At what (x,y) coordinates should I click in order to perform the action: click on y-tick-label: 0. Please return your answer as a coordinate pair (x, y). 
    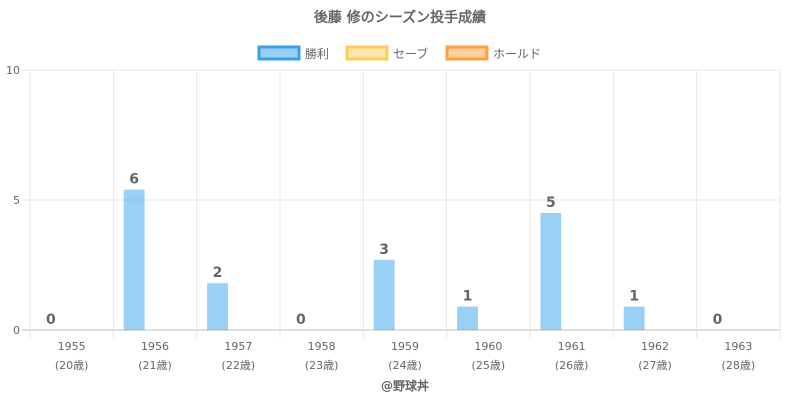
    Looking at the image, I should click on (16, 330).